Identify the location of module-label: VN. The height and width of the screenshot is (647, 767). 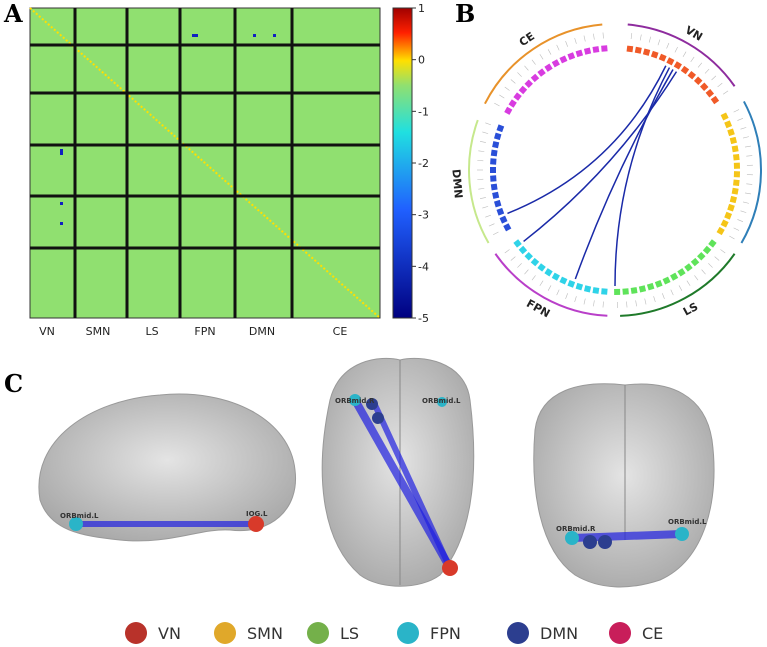
(694, 34).